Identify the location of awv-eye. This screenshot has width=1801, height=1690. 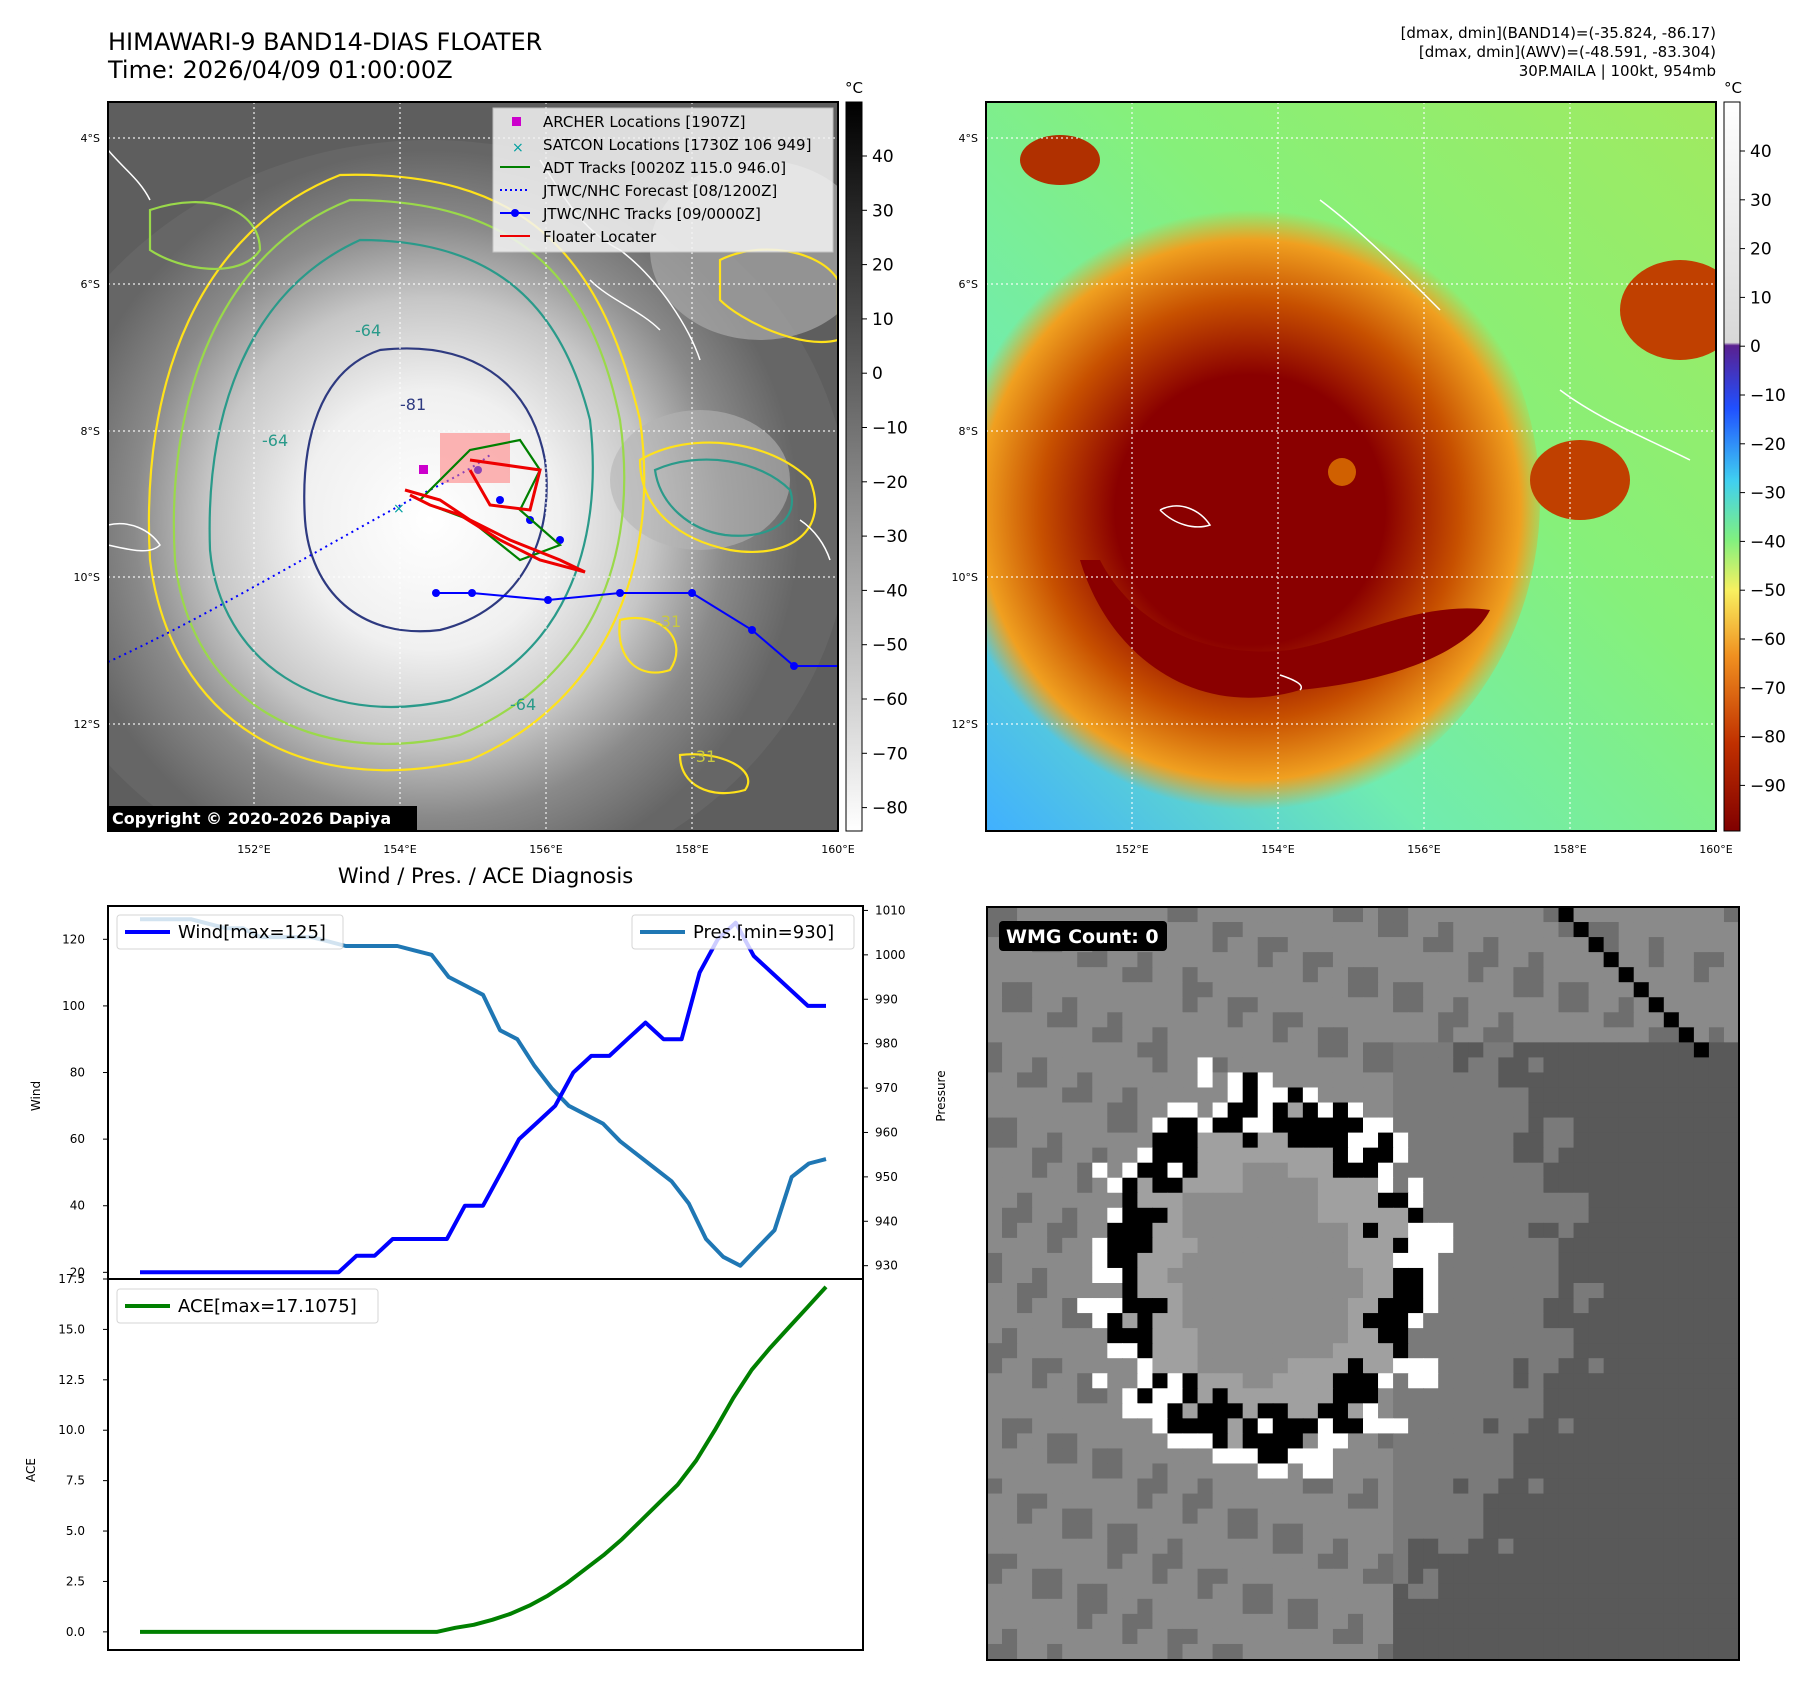
(1342, 472).